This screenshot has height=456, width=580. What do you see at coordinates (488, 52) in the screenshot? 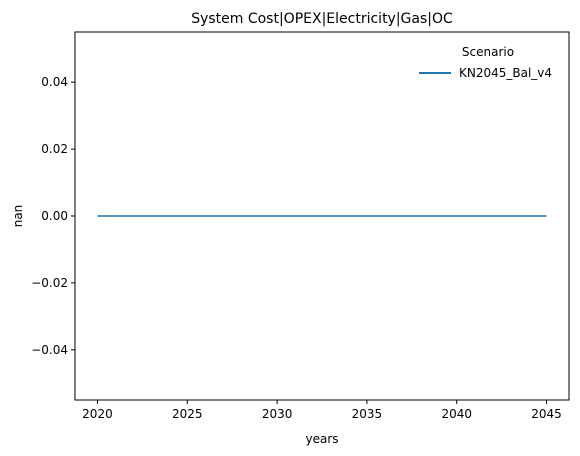
I see `legend-title: Scenario` at bounding box center [488, 52].